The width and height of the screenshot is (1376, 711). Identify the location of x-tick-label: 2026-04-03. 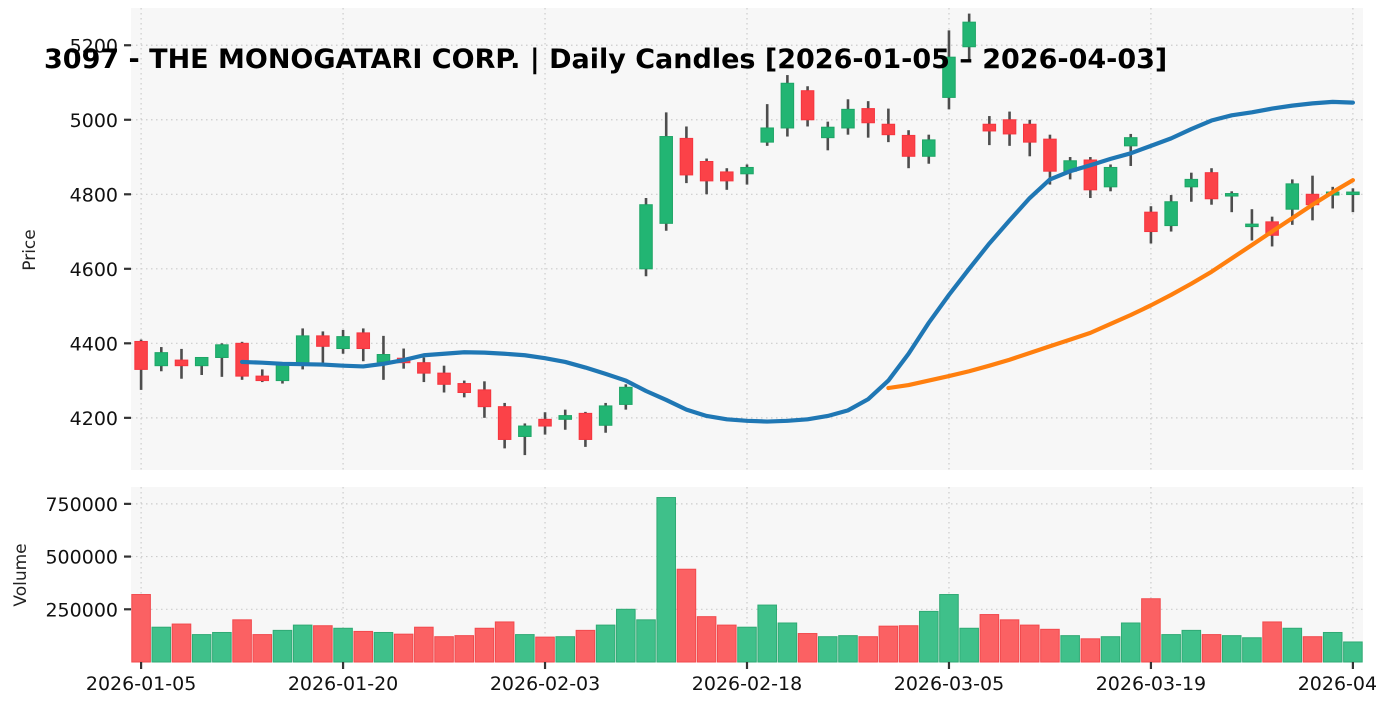
(1337, 684).